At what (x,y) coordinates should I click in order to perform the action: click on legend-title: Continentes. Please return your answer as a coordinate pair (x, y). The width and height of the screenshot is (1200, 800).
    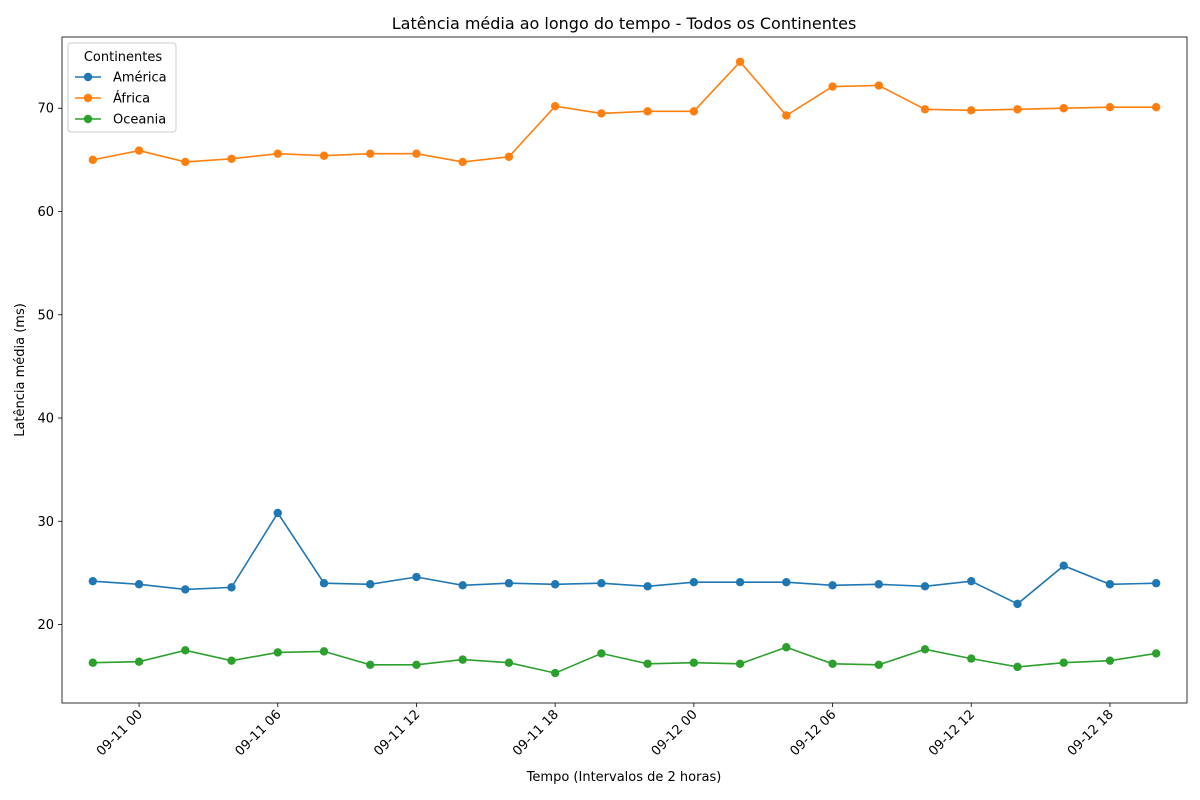
    Looking at the image, I should click on (123, 57).